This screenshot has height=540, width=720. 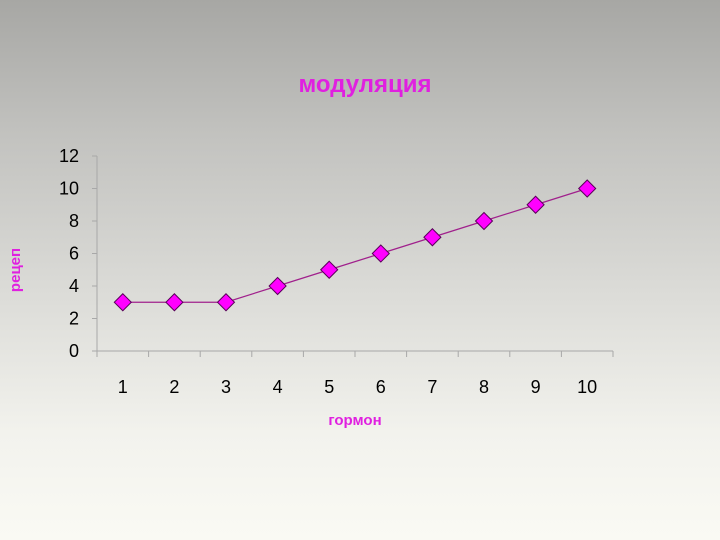 I want to click on y-tick-label: 0, so click(x=74, y=351).